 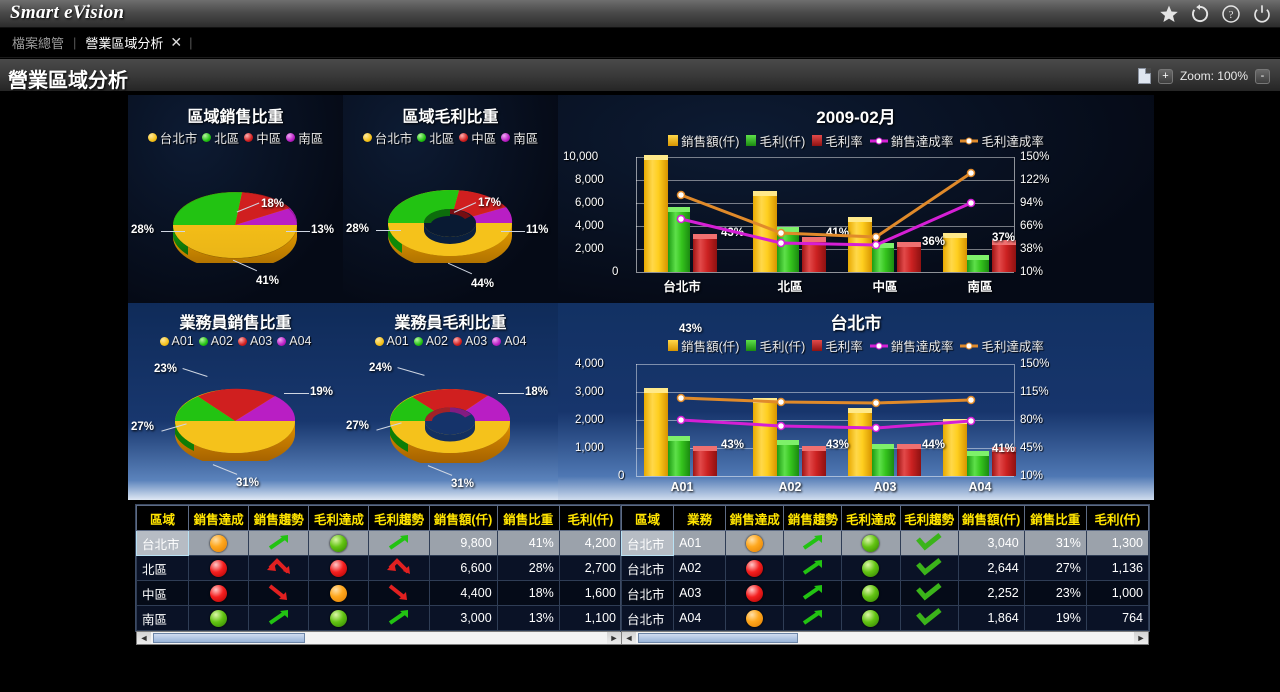 I want to click on gridline, so click(x=825, y=203).